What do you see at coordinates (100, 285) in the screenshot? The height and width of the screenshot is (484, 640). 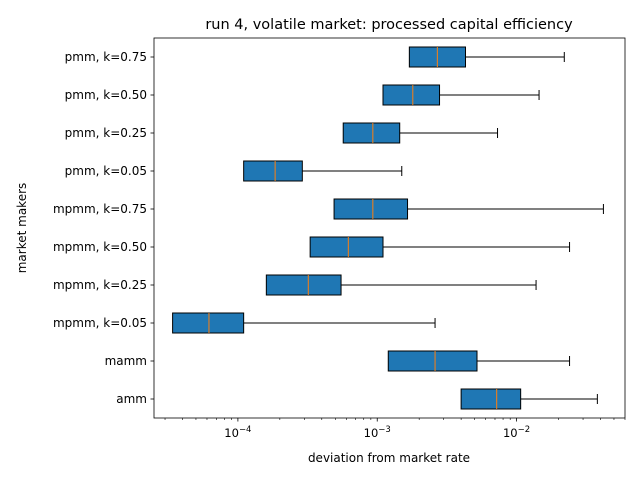 I see `y-tick-label: mpmm, k=0.25` at bounding box center [100, 285].